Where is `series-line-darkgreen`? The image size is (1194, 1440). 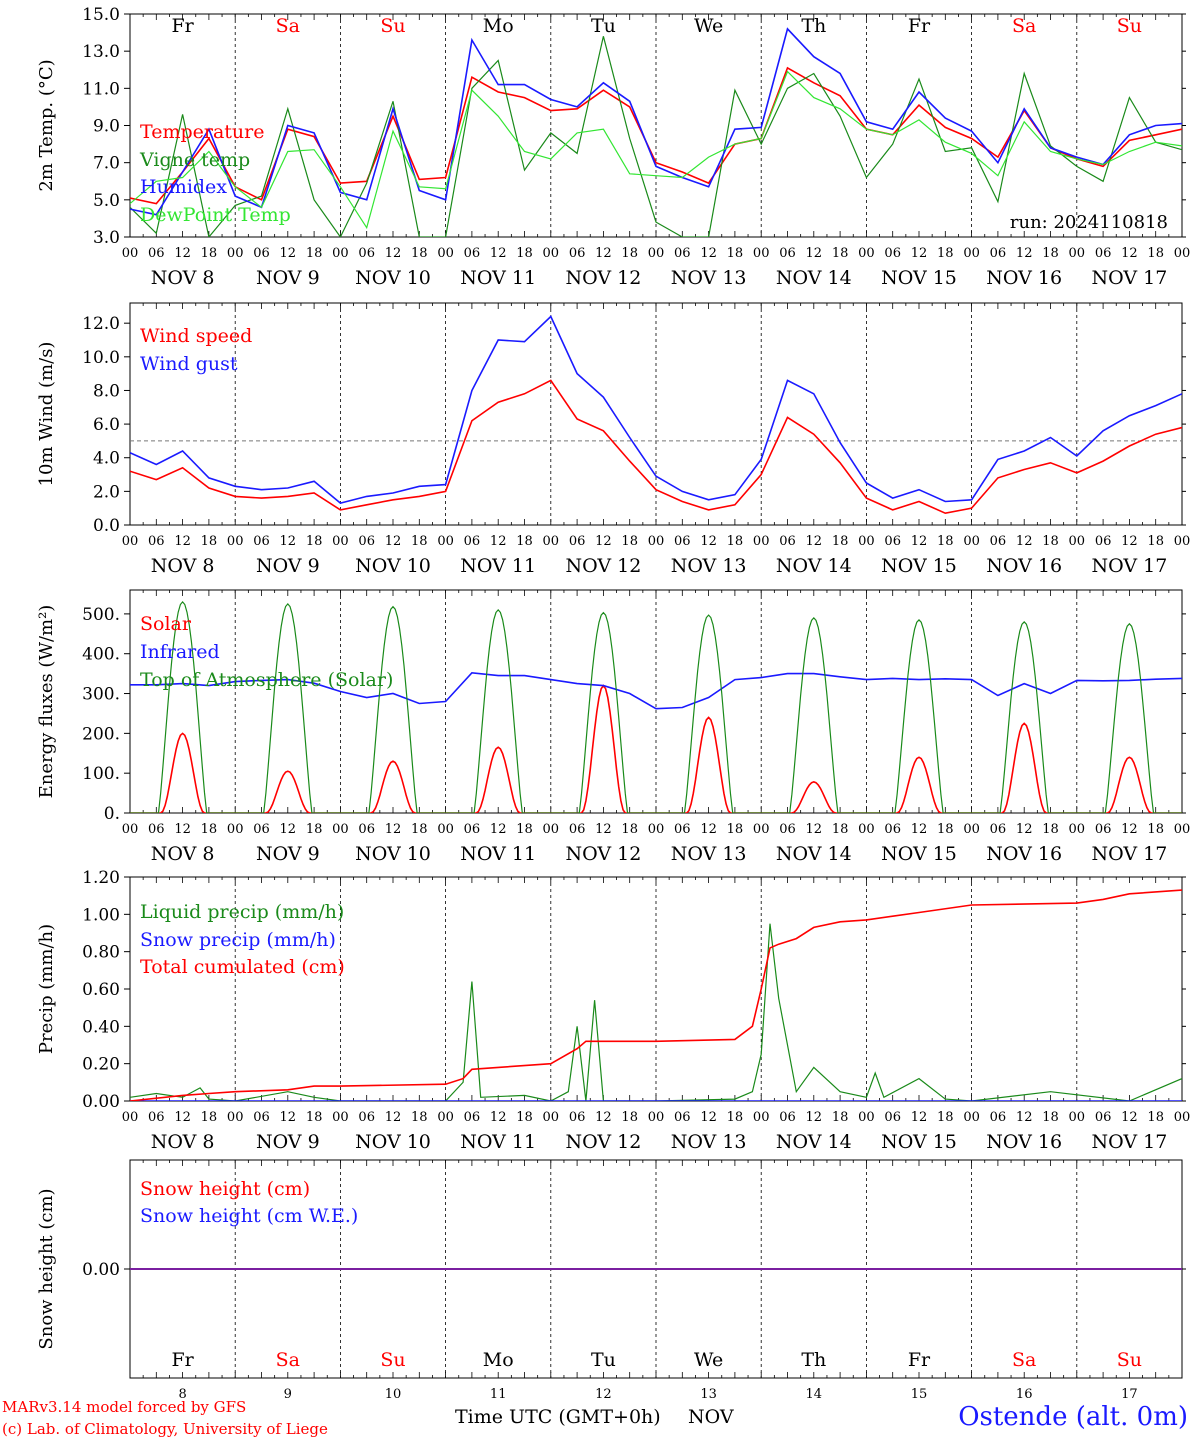
series-line-darkgreen is located at coordinates (656, 1012).